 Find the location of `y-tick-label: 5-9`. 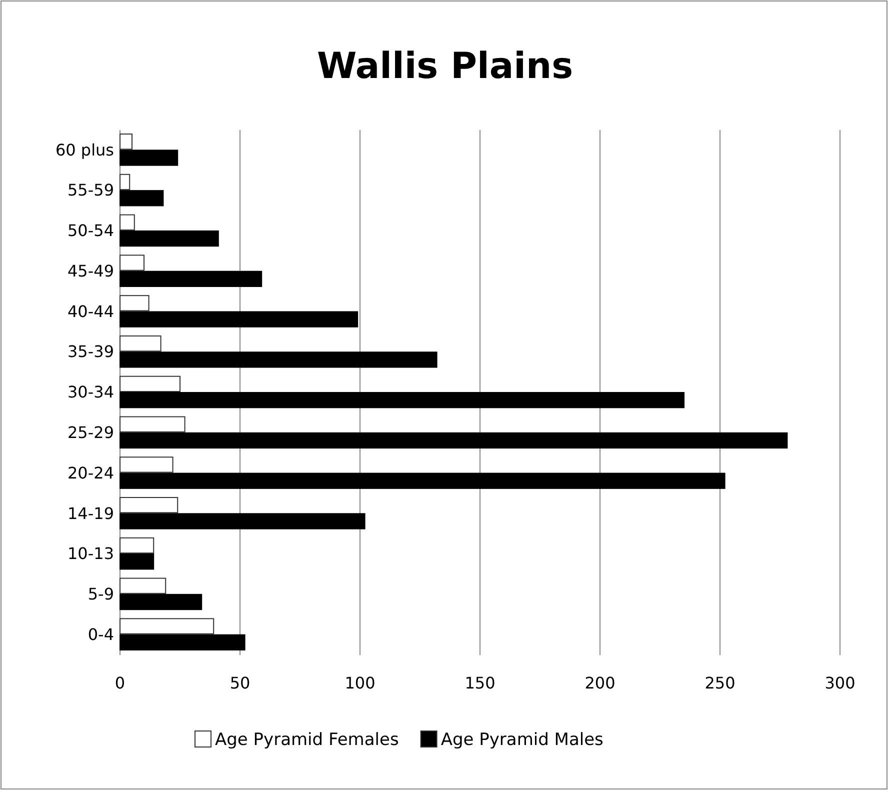

y-tick-label: 5-9 is located at coordinates (101, 594).